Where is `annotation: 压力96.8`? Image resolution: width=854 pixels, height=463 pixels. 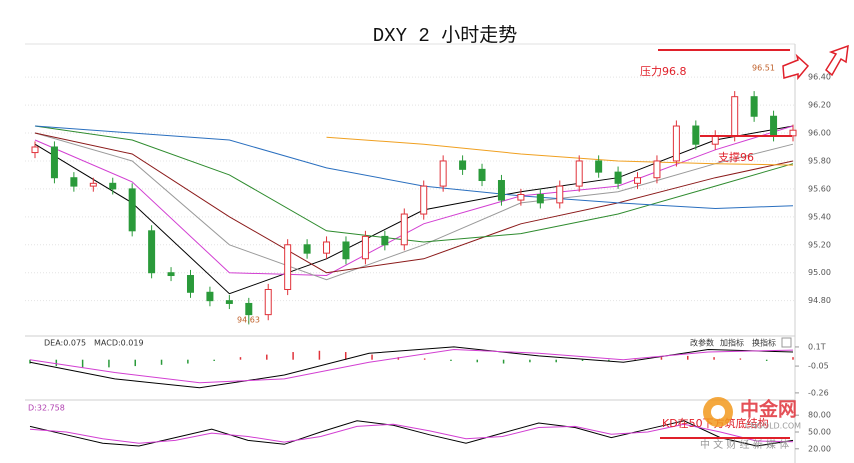 annotation: 压力96.8 is located at coordinates (663, 71).